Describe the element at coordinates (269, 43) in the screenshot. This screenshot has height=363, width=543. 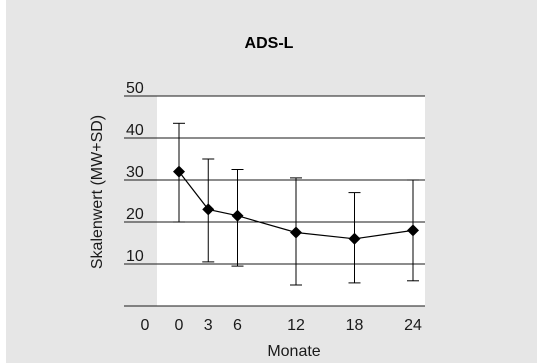
I see `chart-title: ADS-L` at that location.